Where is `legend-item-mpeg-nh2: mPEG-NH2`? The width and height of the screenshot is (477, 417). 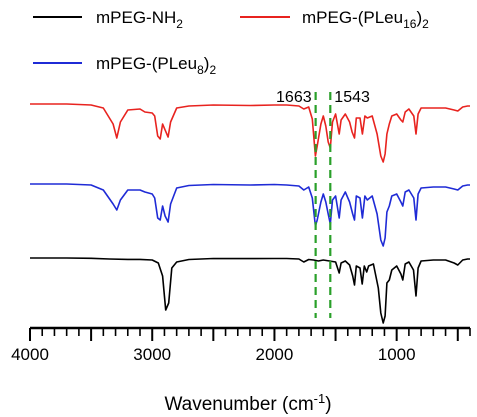
legend-item-mpeg-nh2: mPEG-NH2 is located at coordinates (108, 19).